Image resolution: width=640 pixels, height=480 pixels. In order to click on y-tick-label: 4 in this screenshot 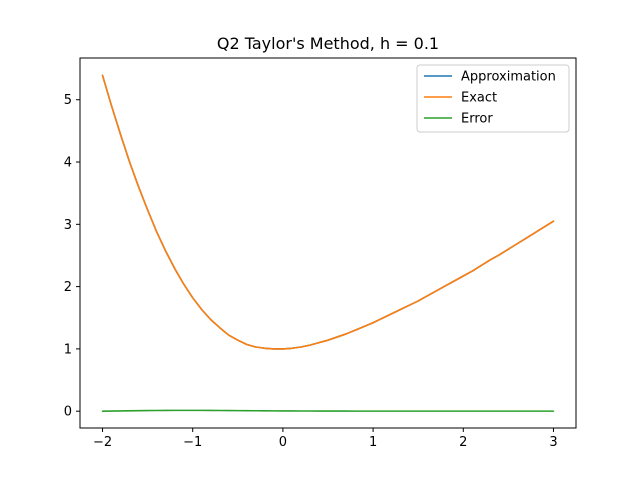, I will do `click(68, 163)`.